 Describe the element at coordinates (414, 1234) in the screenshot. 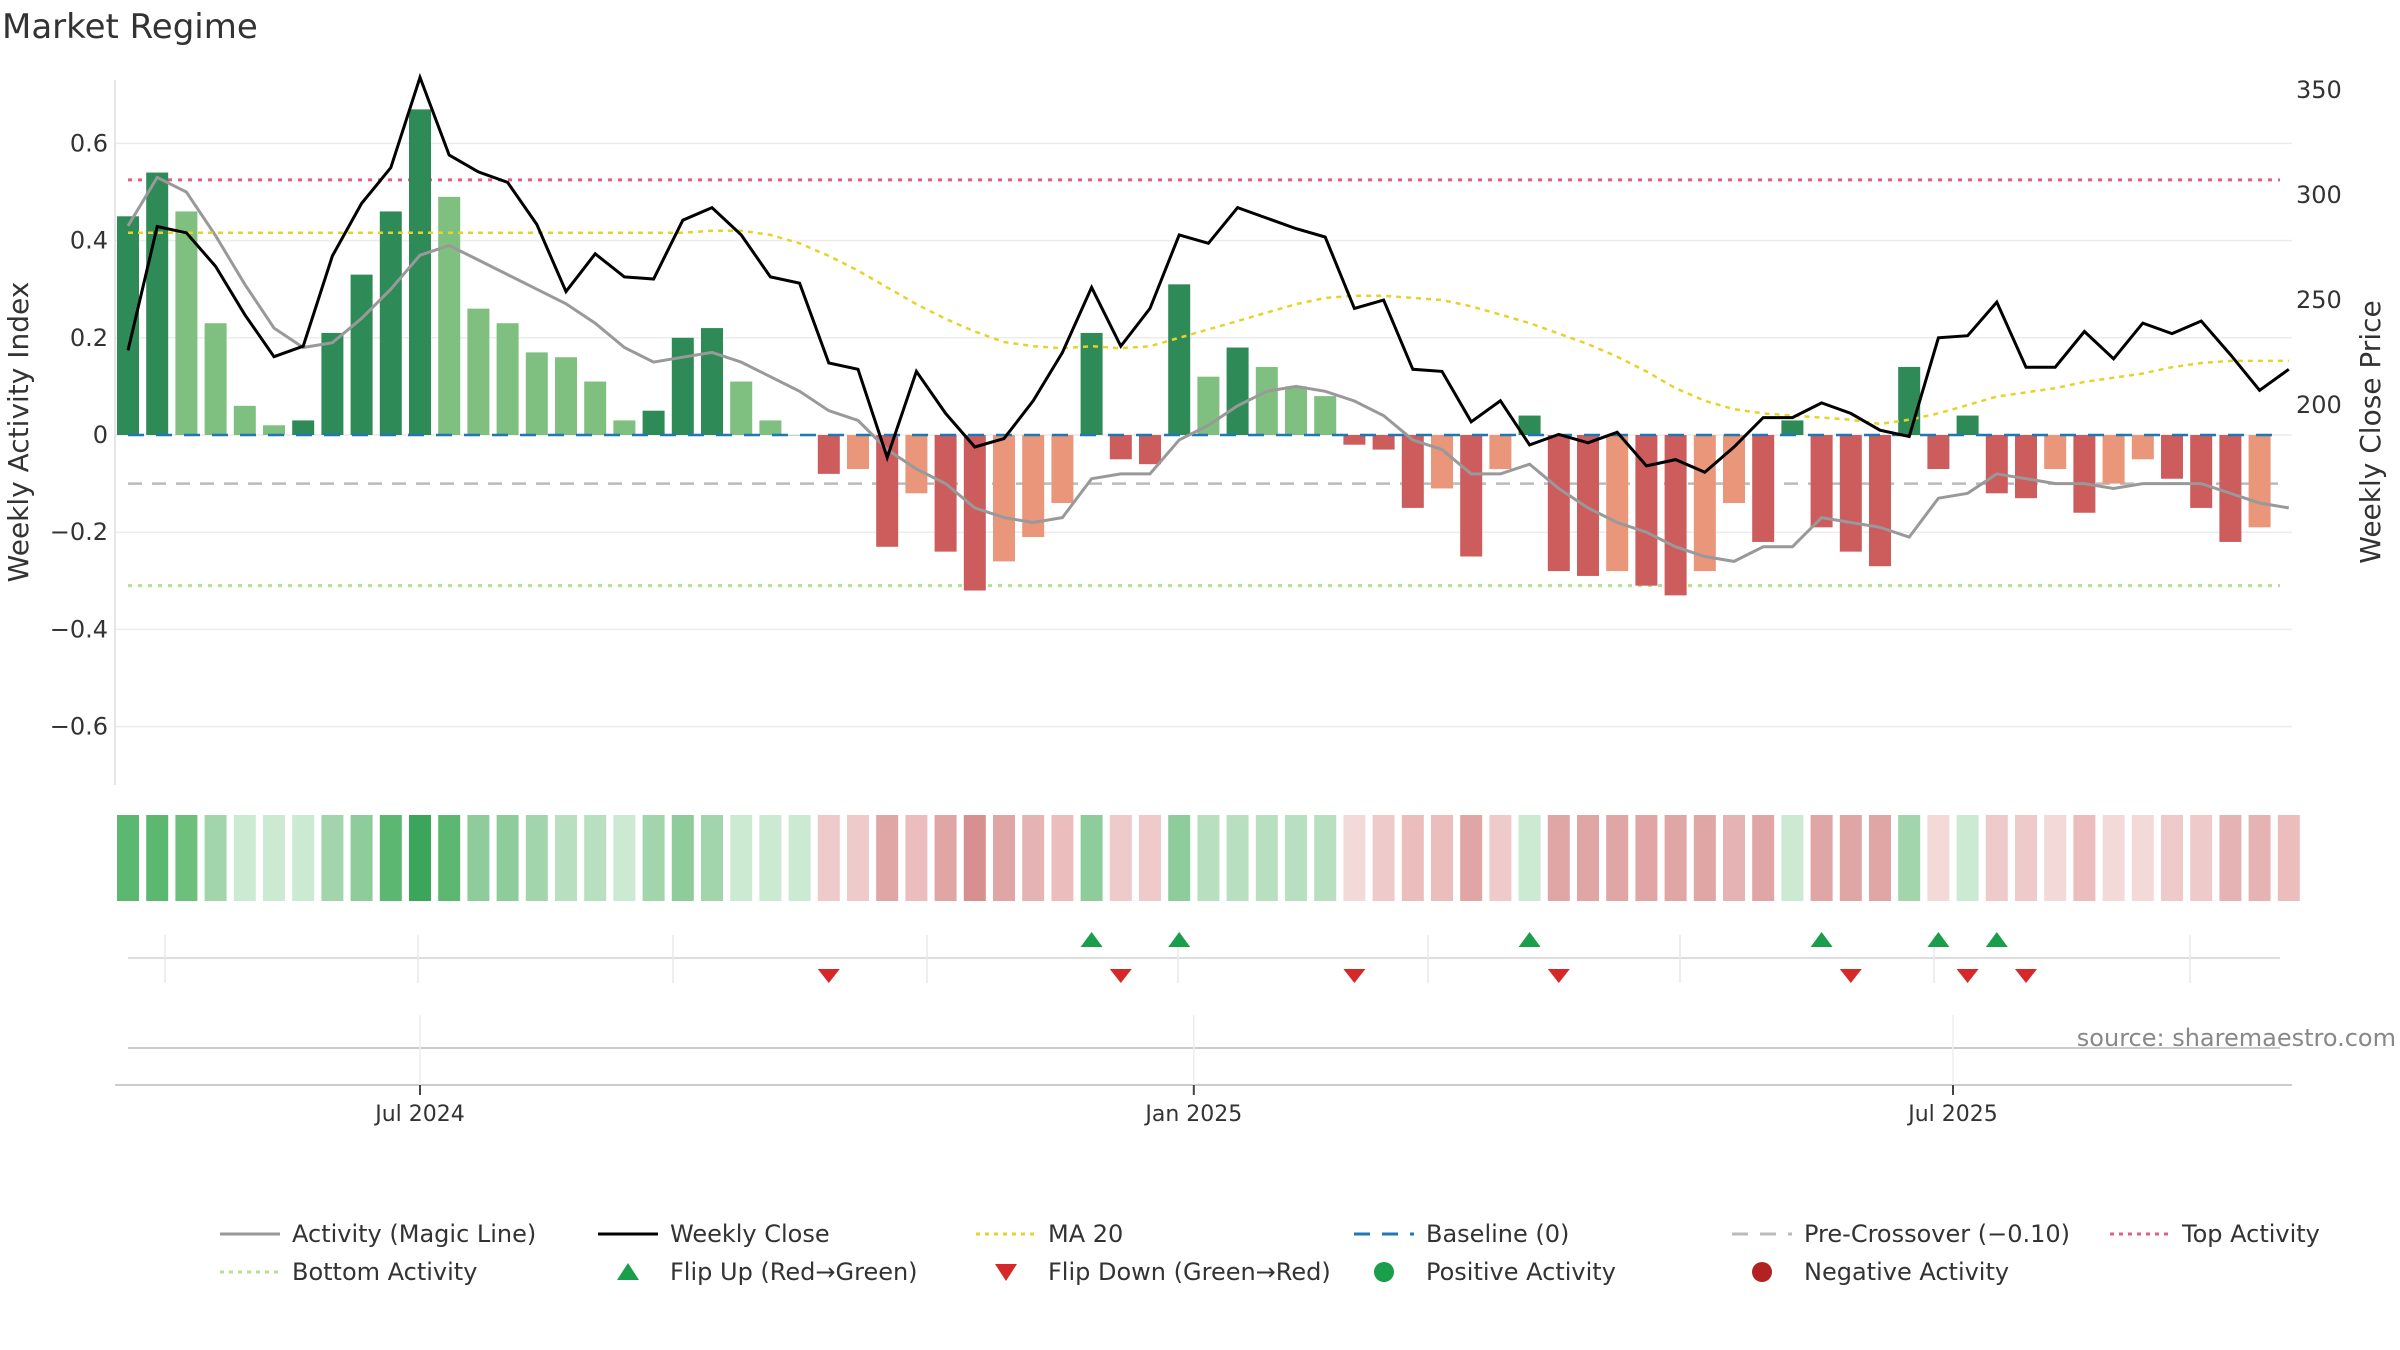

I see `legend-label: Activity (Magic Line)` at that location.